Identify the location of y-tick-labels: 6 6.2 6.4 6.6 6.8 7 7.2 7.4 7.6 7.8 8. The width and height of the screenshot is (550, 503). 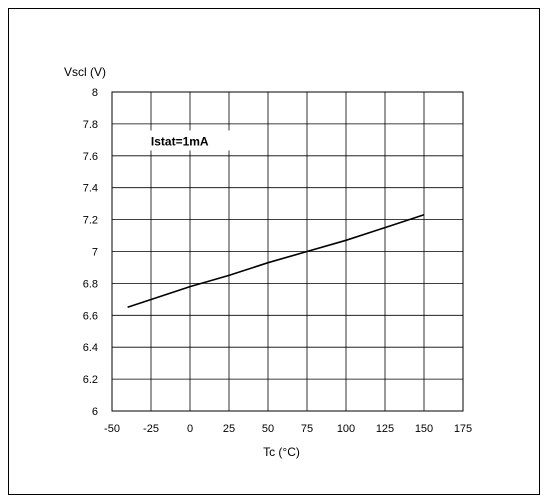
(90, 252).